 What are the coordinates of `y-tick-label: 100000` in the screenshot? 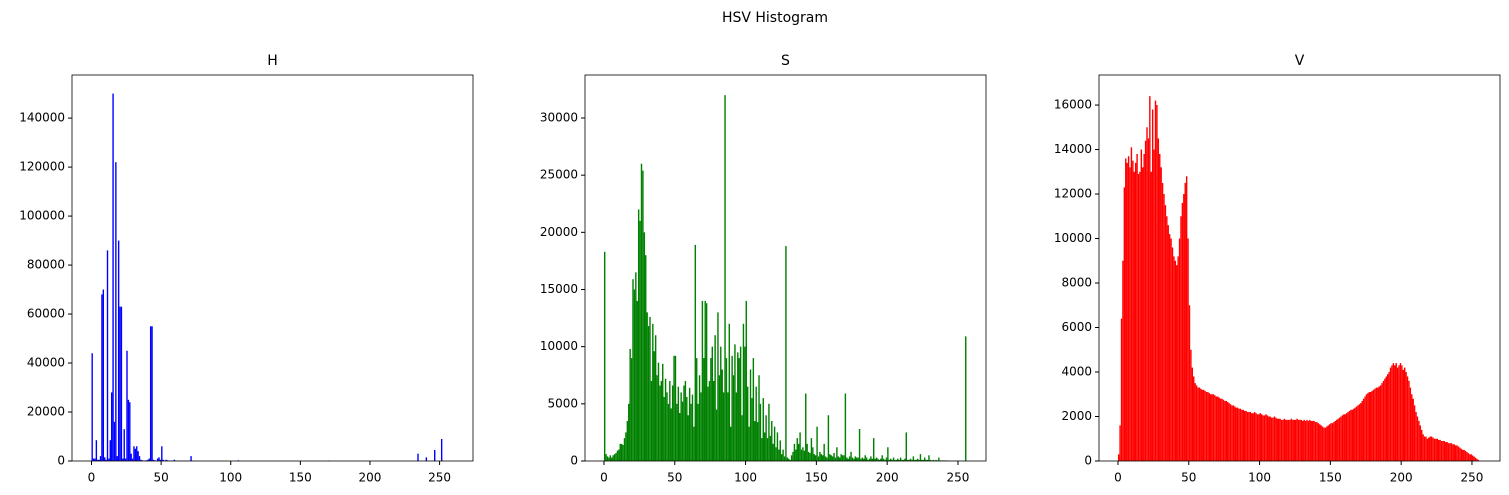 It's located at (42, 216).